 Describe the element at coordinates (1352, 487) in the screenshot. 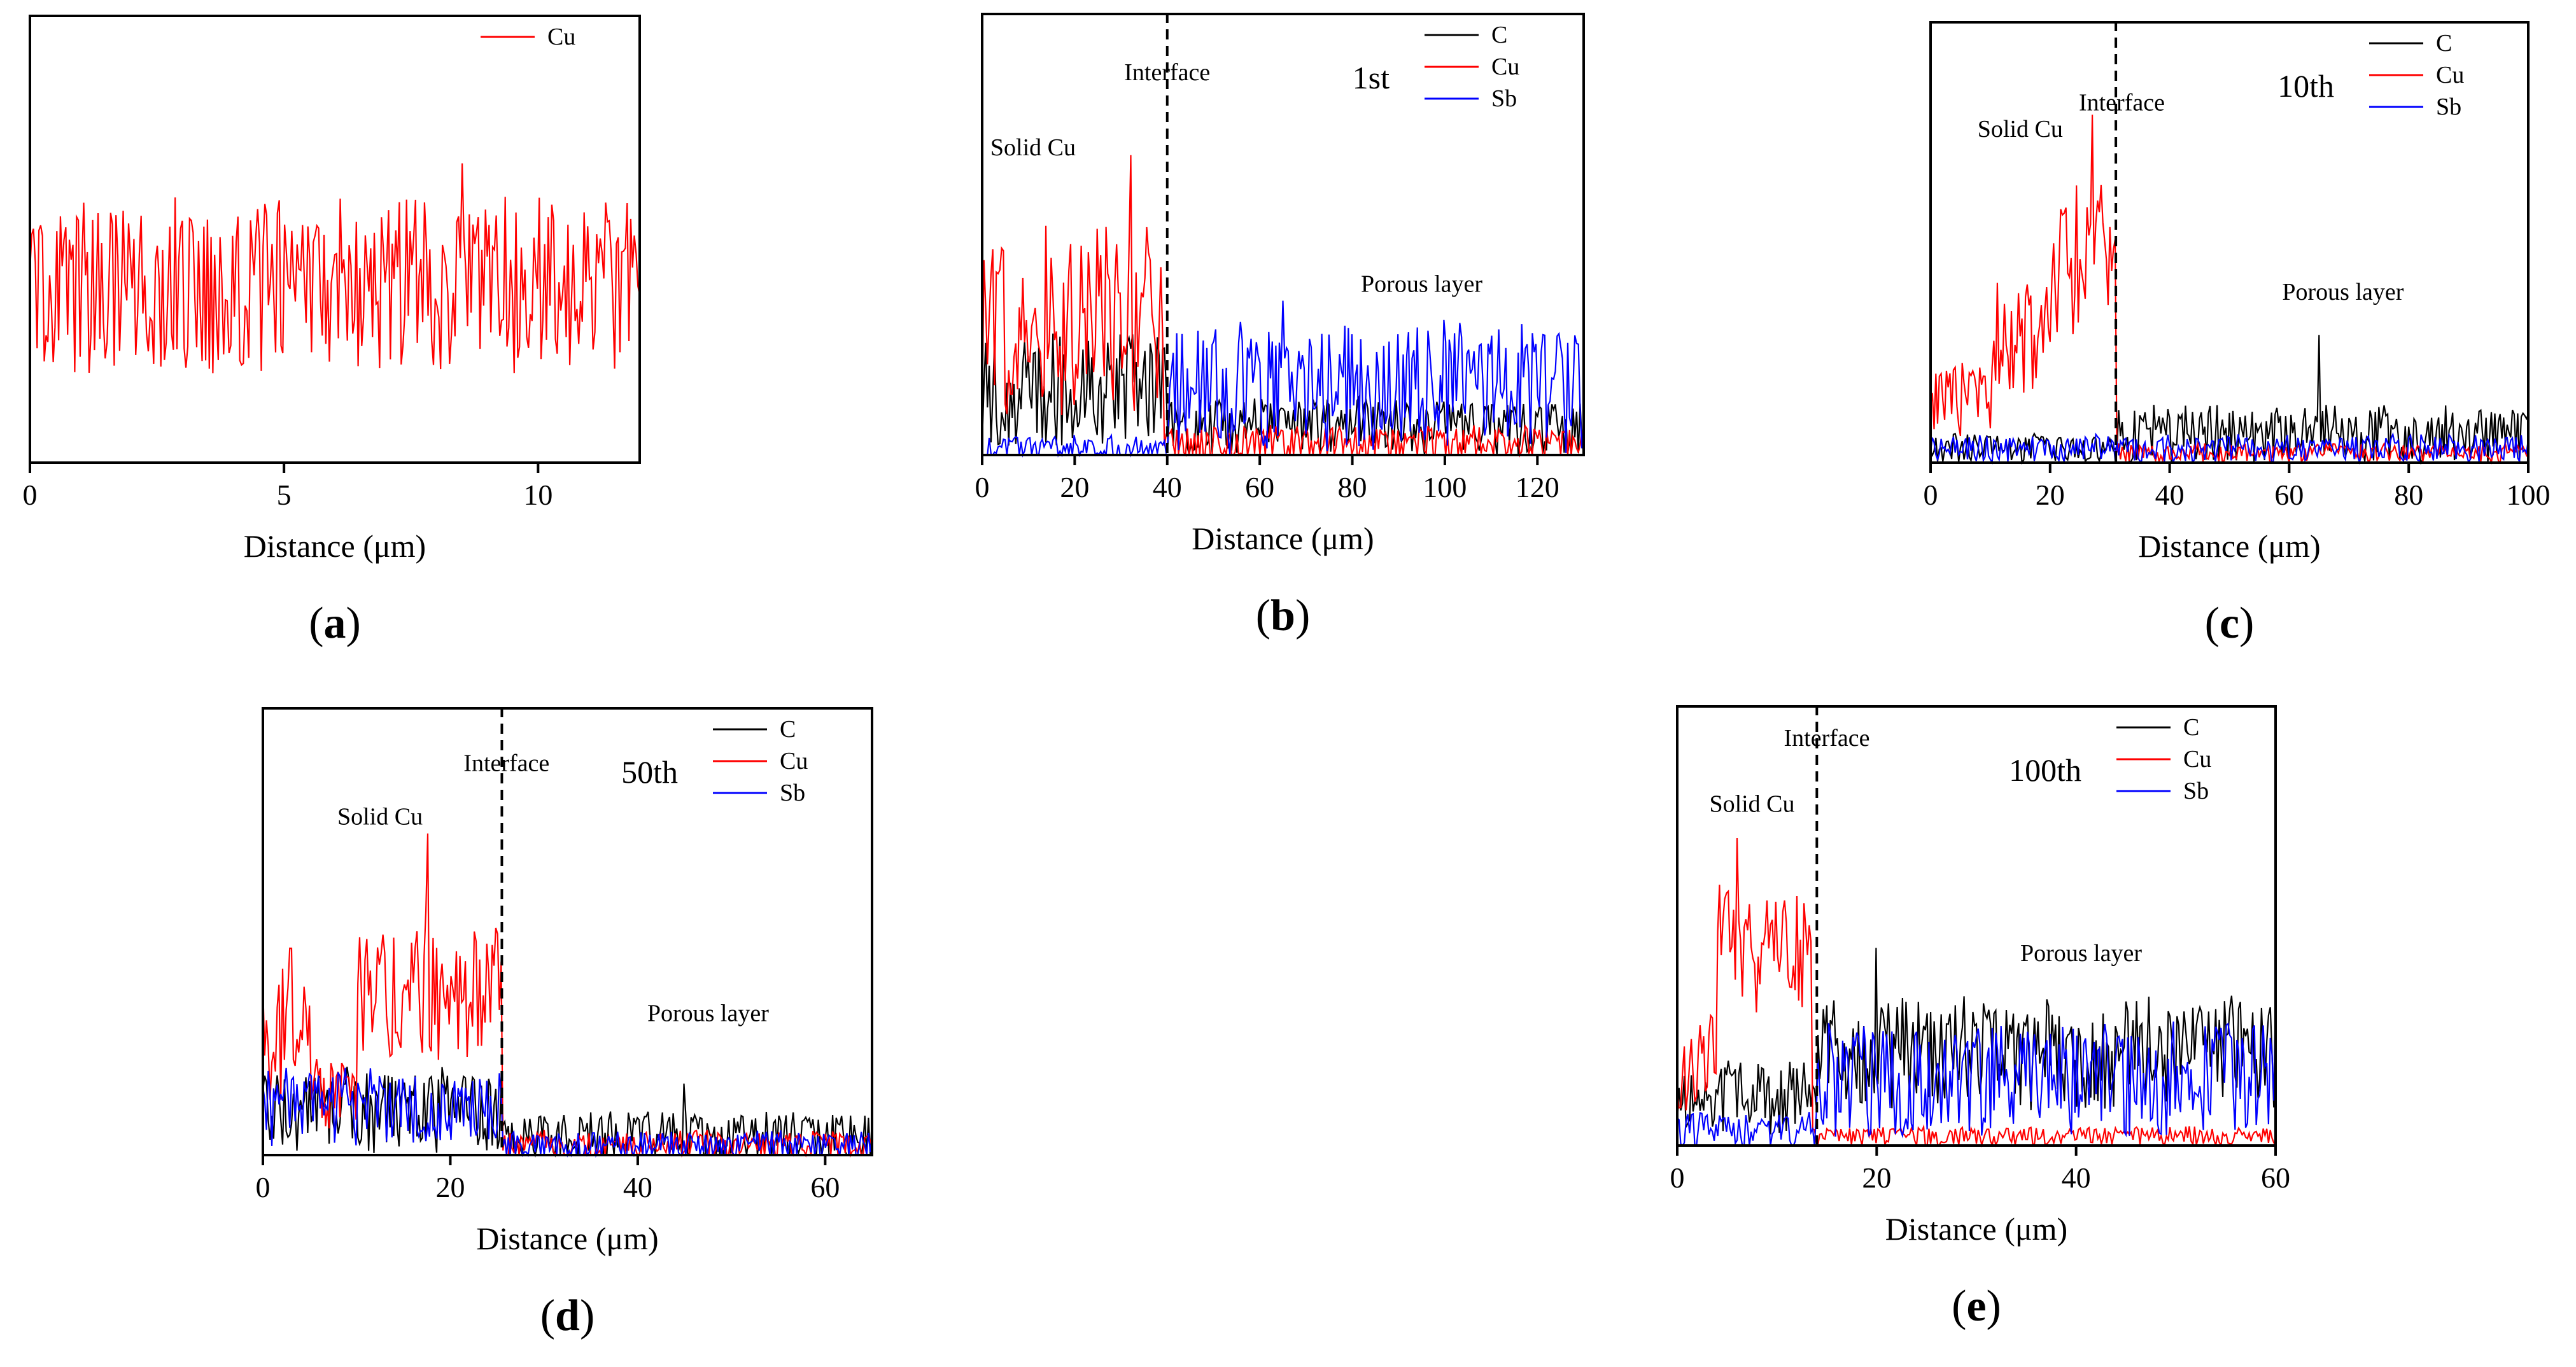

I see `chart-b-xtick-label: 80` at that location.